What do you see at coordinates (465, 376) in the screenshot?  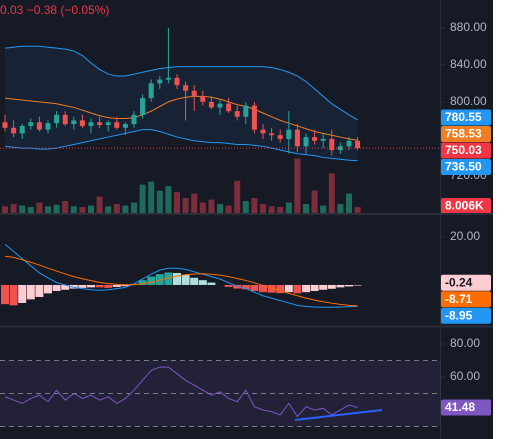 I see `y-tick-label: 60.00` at bounding box center [465, 376].